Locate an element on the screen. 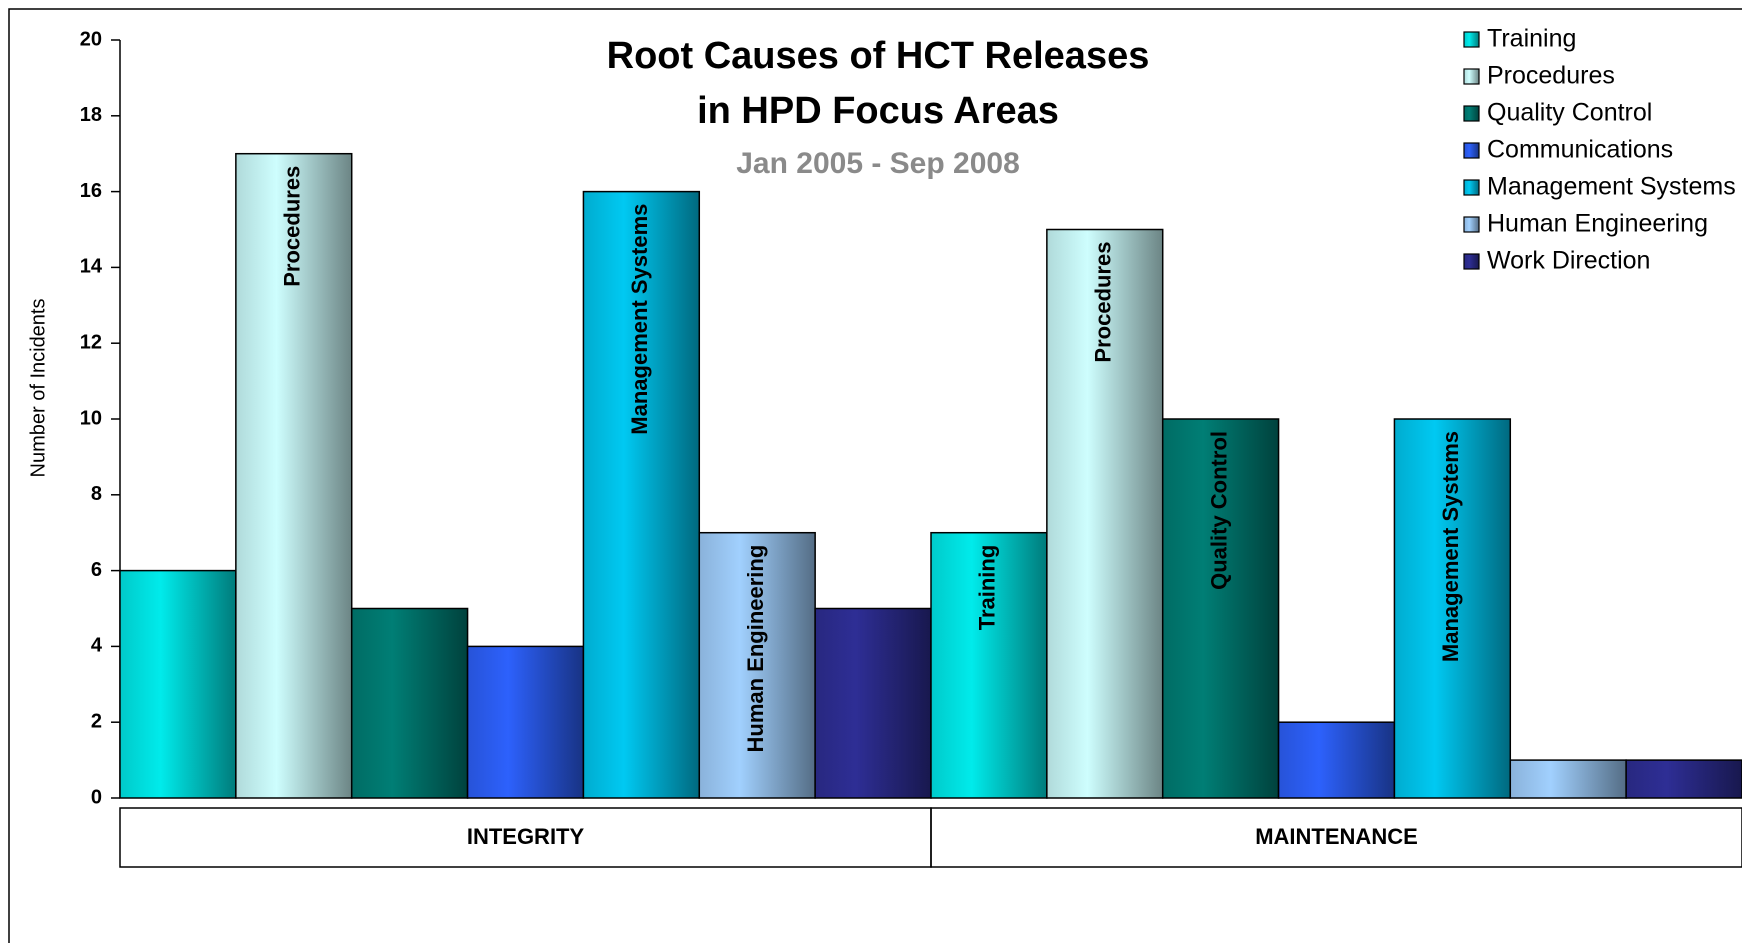  legend-label: Procedures is located at coordinates (1551, 76).